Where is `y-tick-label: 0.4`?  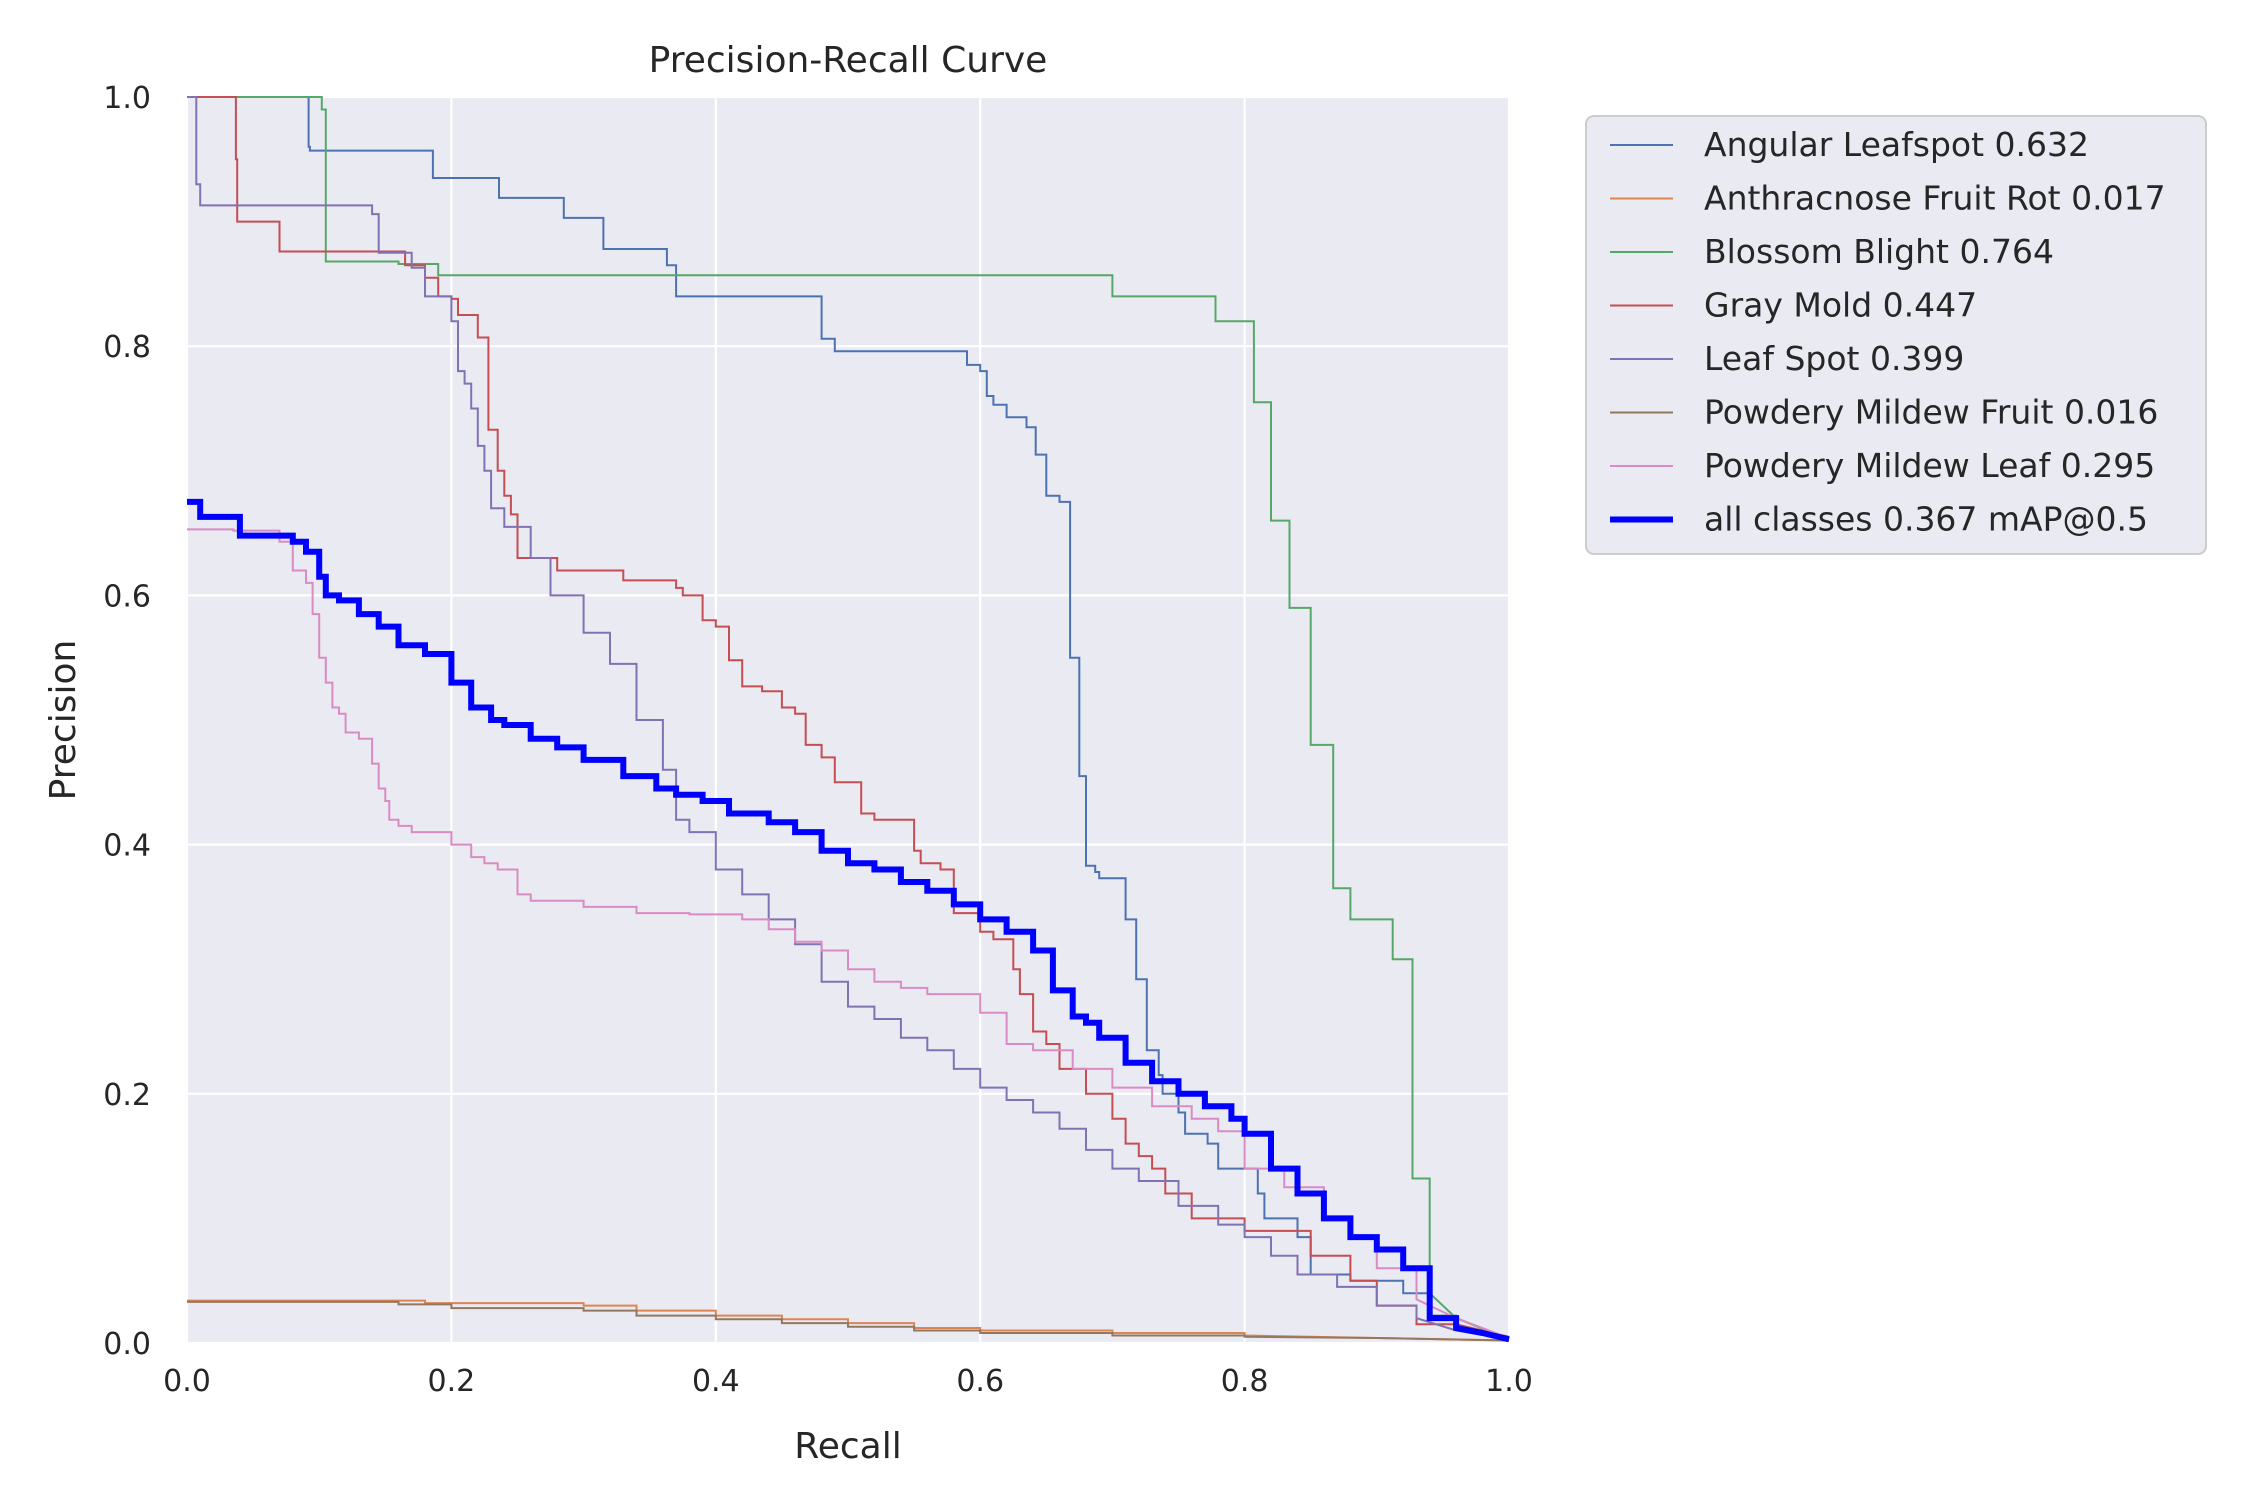
y-tick-label: 0.4 is located at coordinates (127, 846).